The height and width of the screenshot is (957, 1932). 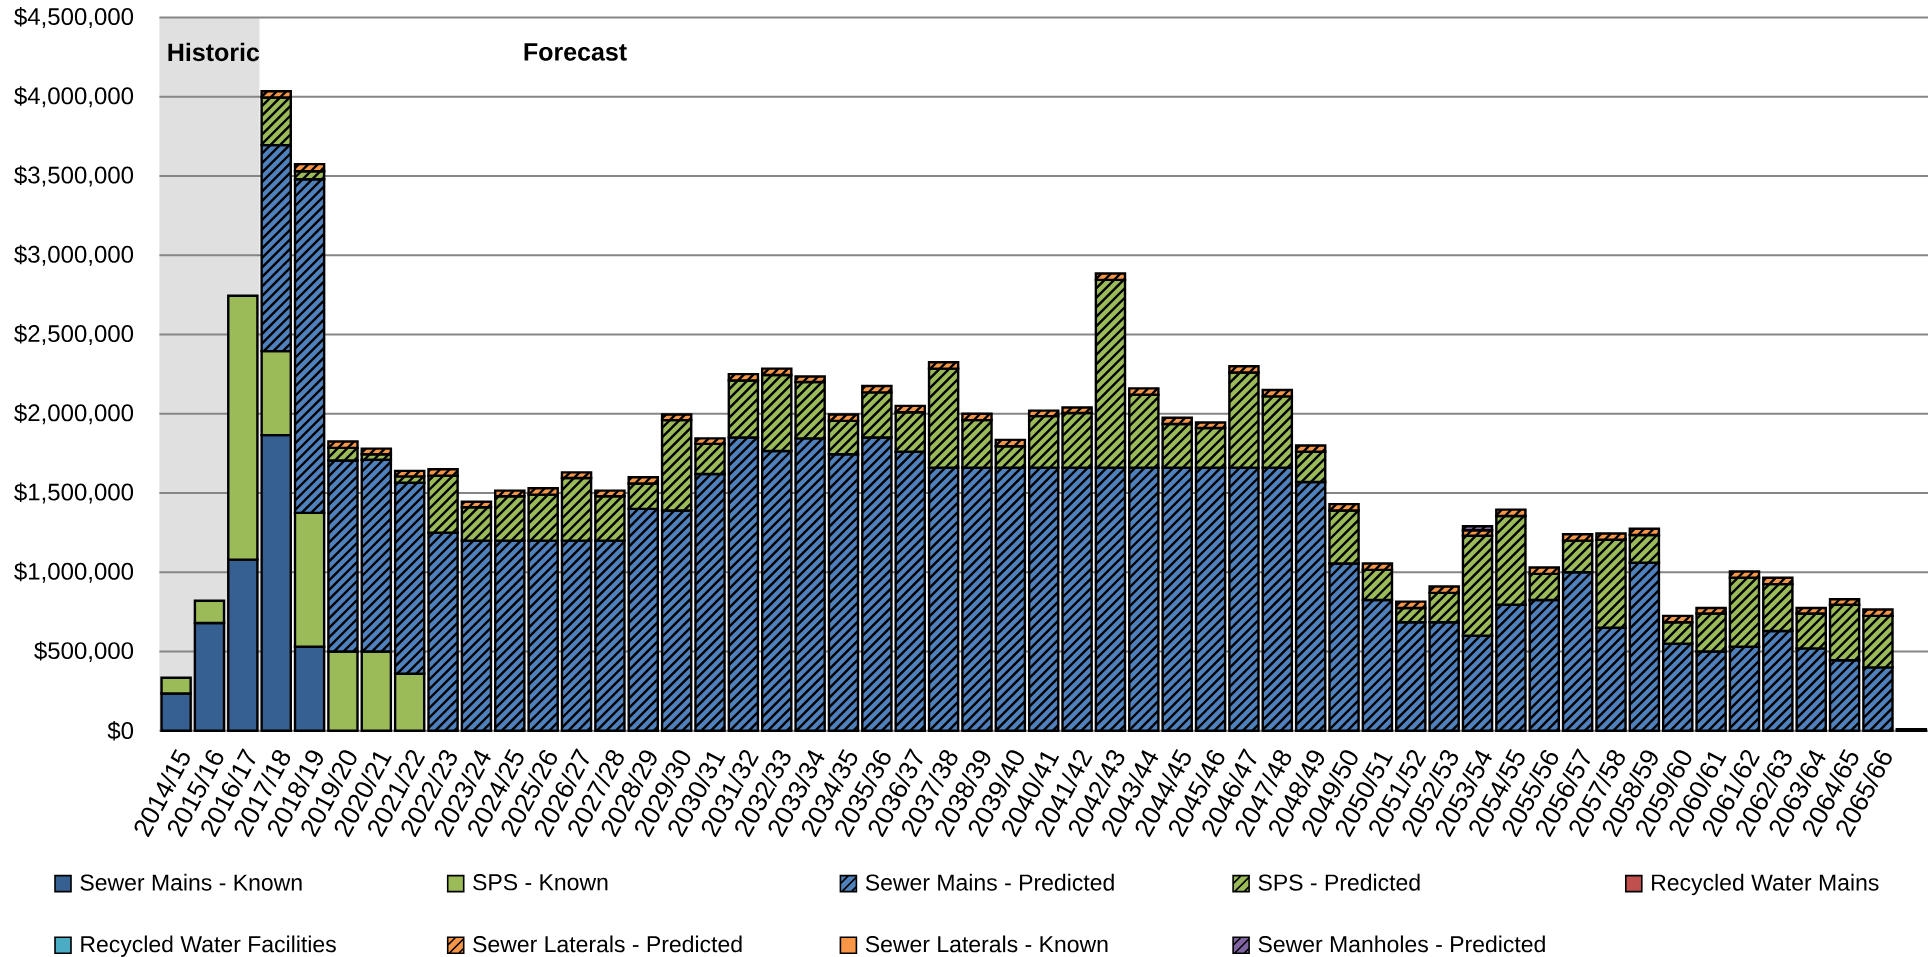 I want to click on y-tick-label: $3,000,000, so click(x=74, y=255).